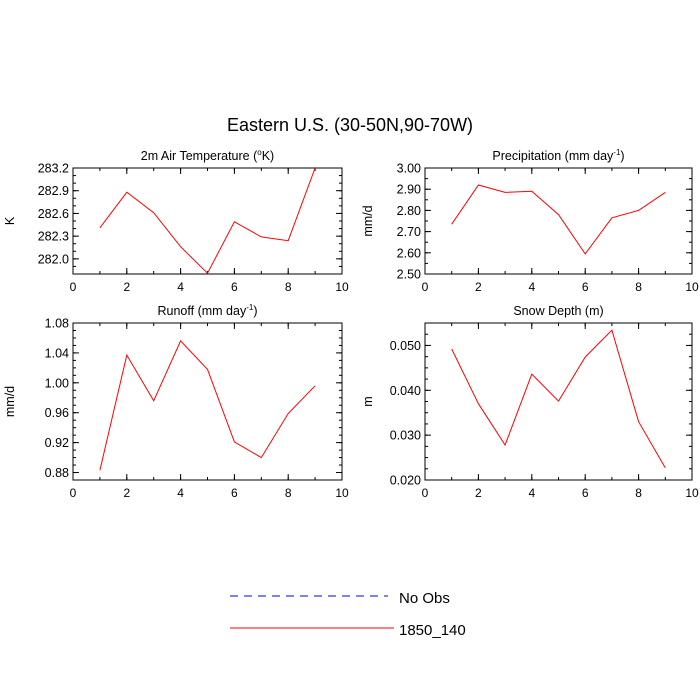 This screenshot has height=700, width=700. Describe the element at coordinates (53, 169) in the screenshot. I see `y-tick-label: 283.2` at that location.